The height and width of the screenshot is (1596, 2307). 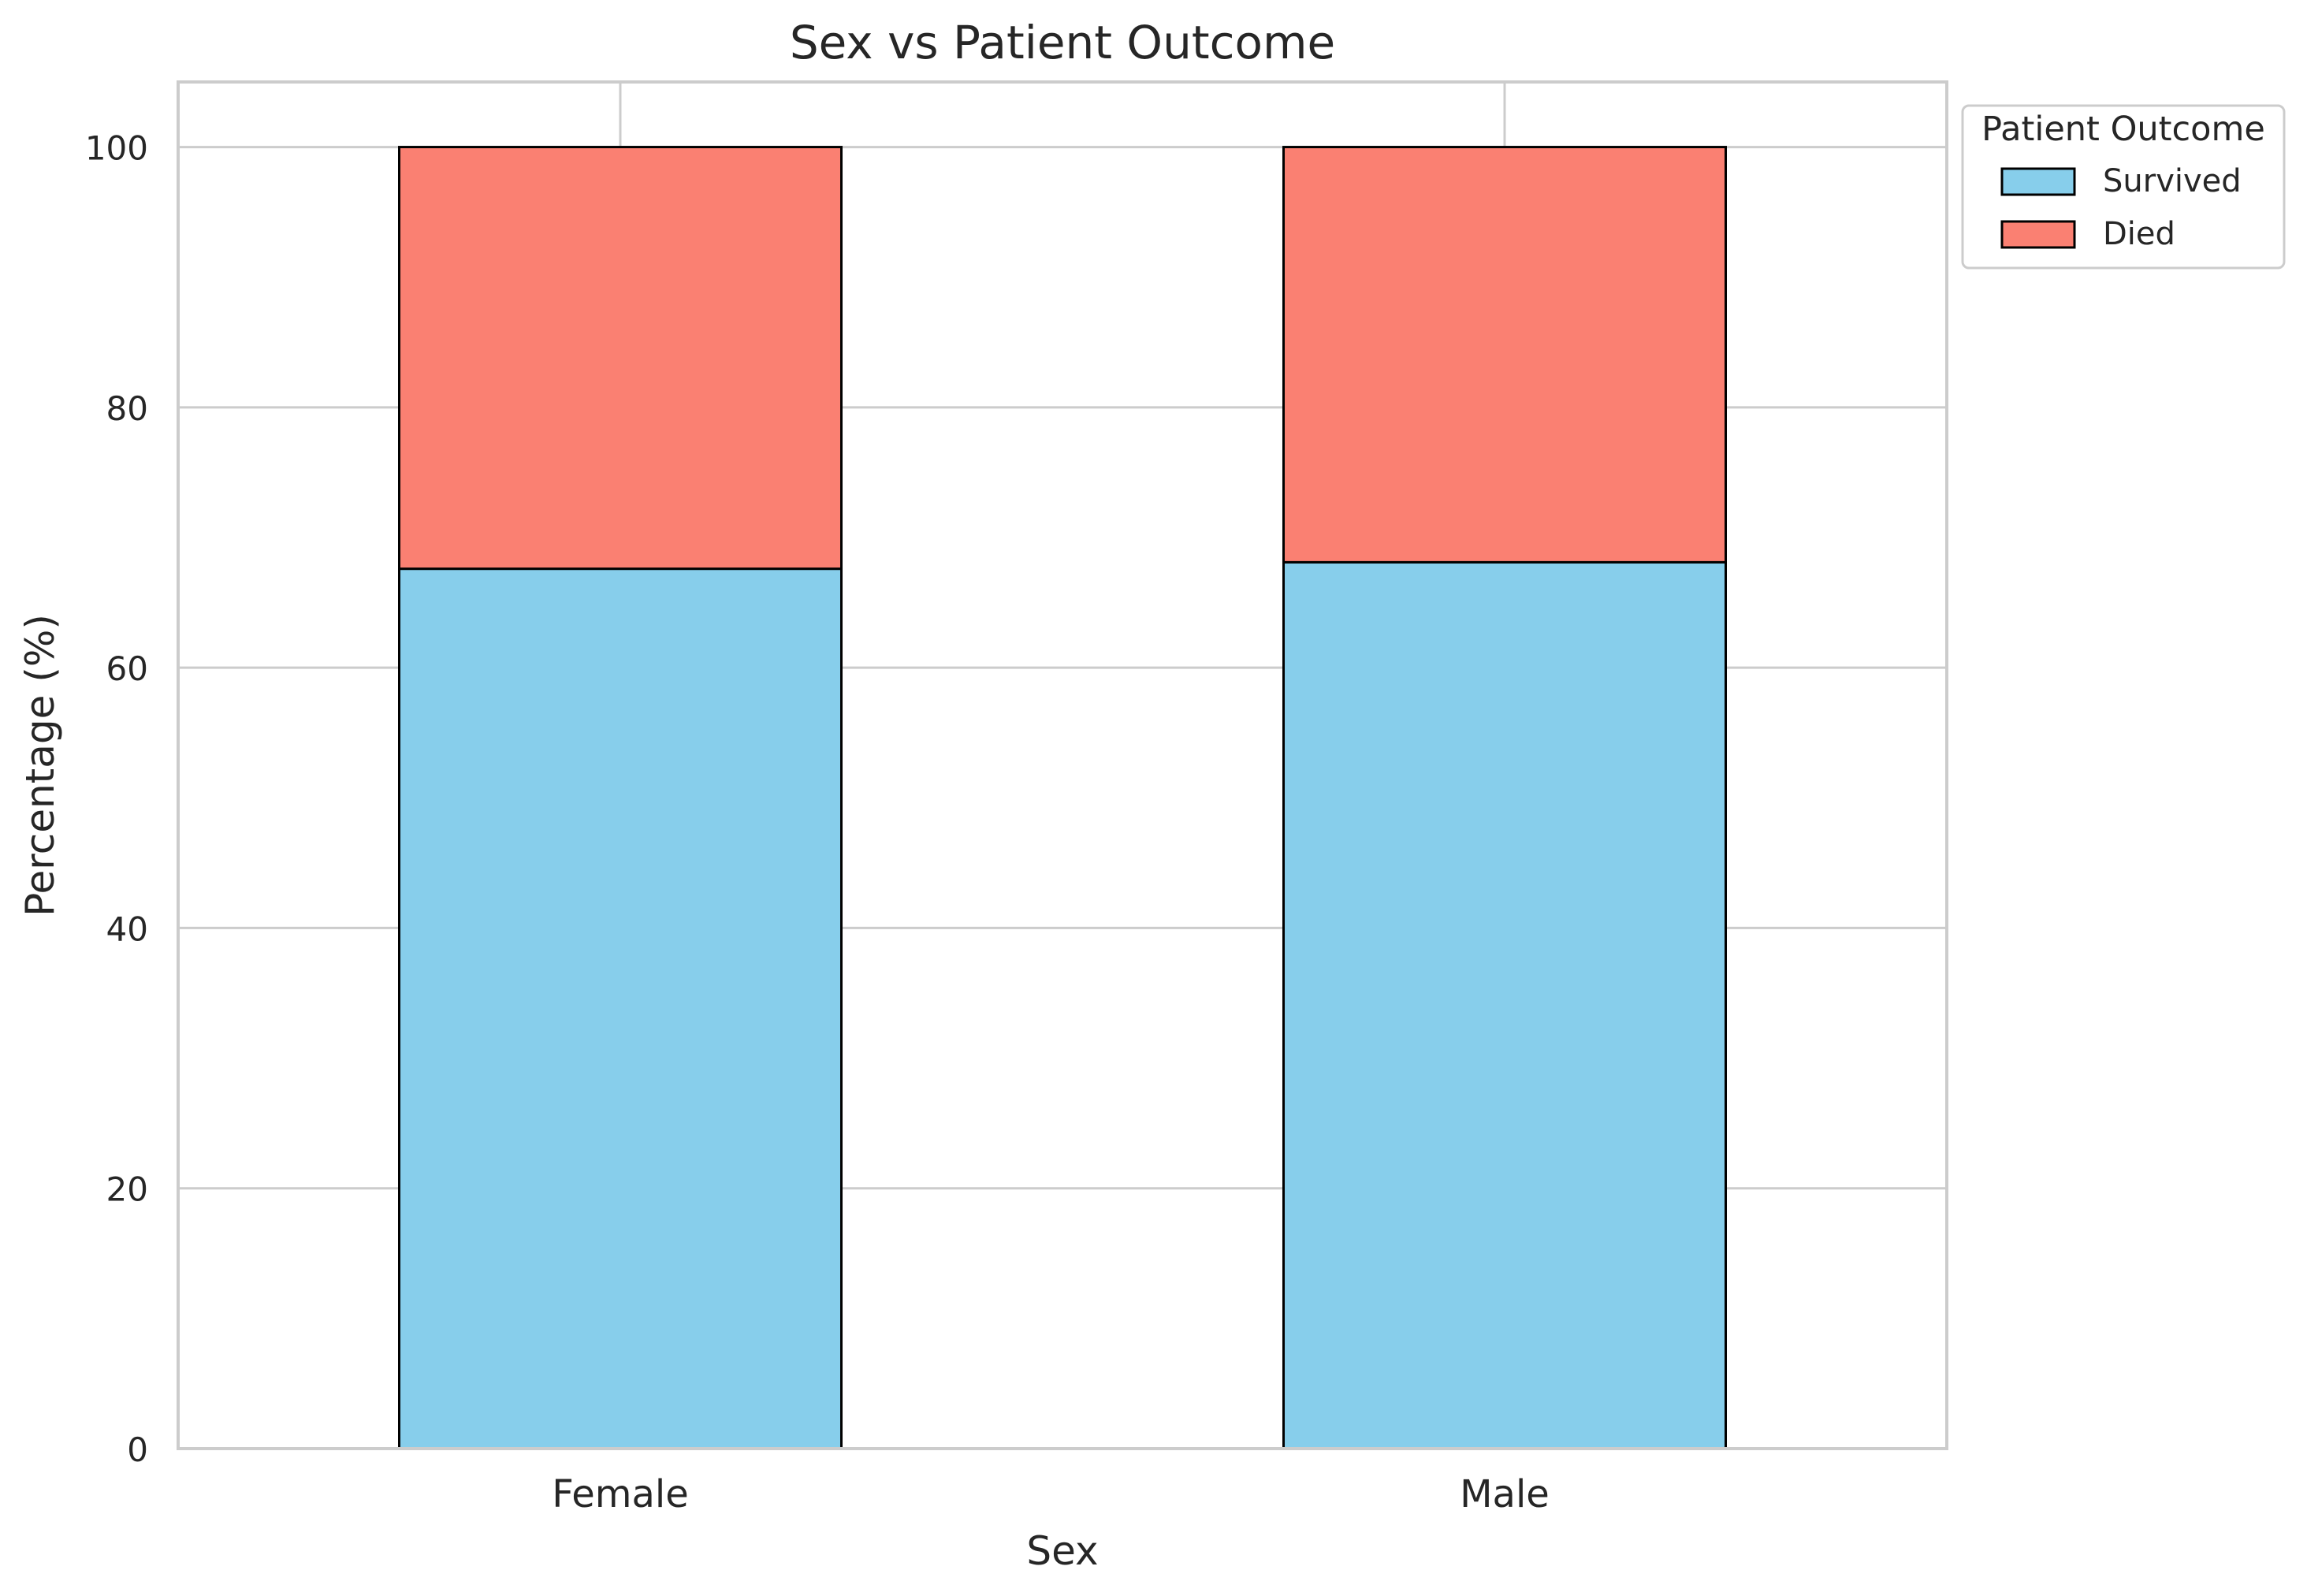 What do you see at coordinates (2172, 181) in the screenshot?
I see `legend-label-survived: Survived` at bounding box center [2172, 181].